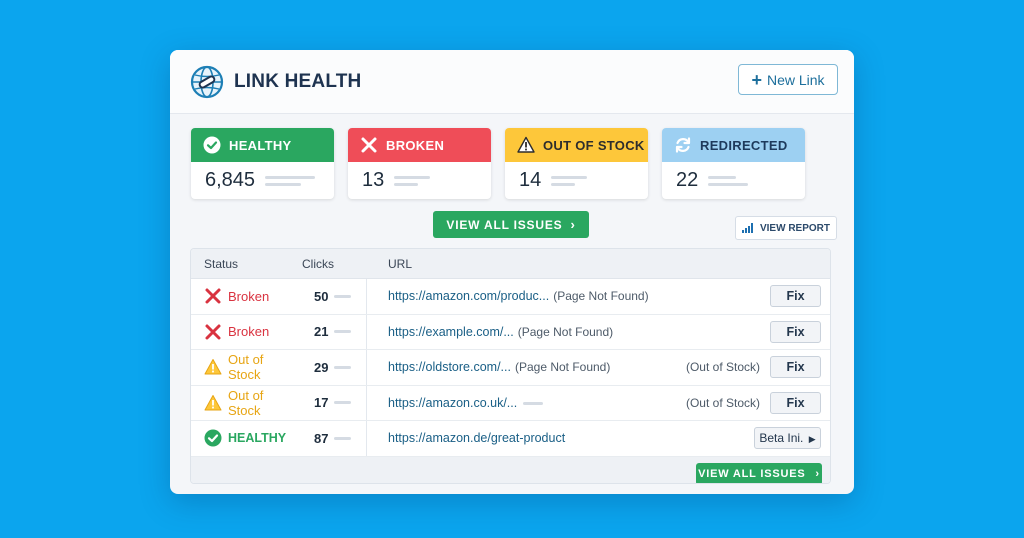 Image resolution: width=1024 pixels, height=538 pixels. I want to click on new-link-button: + New Link, so click(788, 79).